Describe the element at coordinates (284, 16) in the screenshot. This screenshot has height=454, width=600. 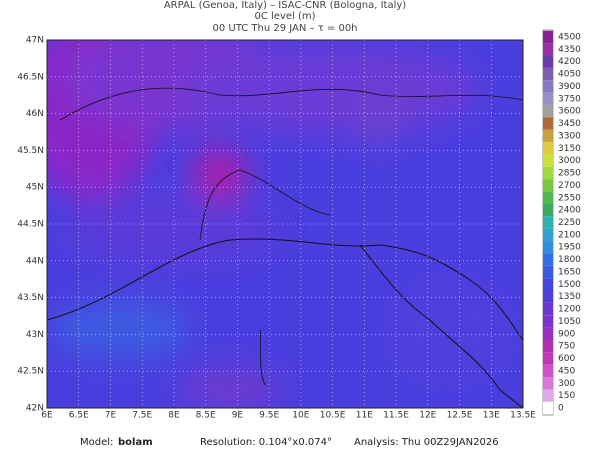
I see `header-line: 0C level (m)` at that location.